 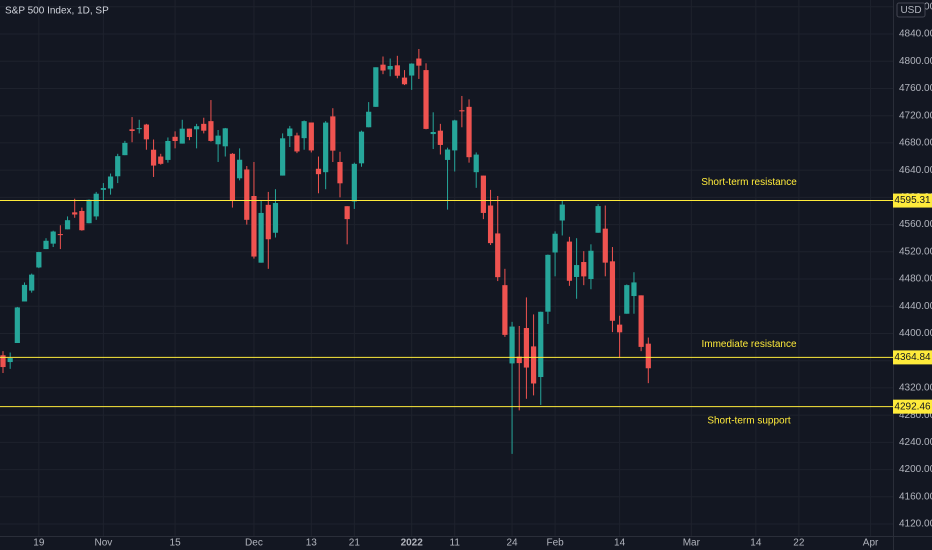 I want to click on y-tick-label: 4280.00, so click(x=915, y=415).